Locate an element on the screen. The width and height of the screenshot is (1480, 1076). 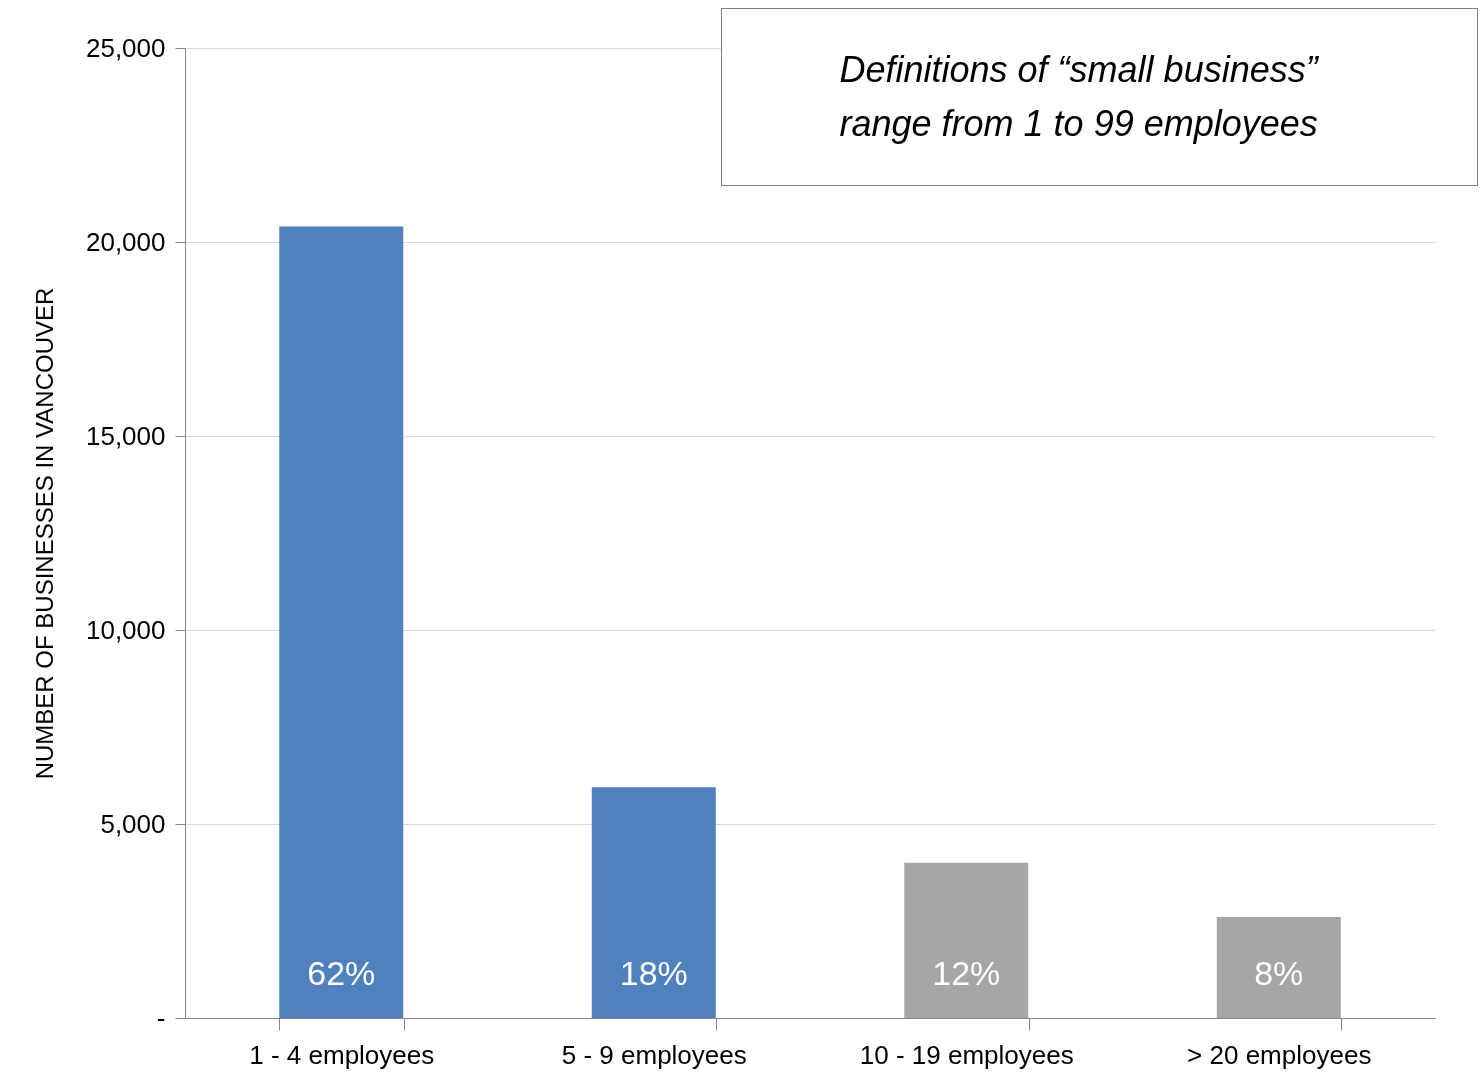
annotation: 8% is located at coordinates (1279, 973).